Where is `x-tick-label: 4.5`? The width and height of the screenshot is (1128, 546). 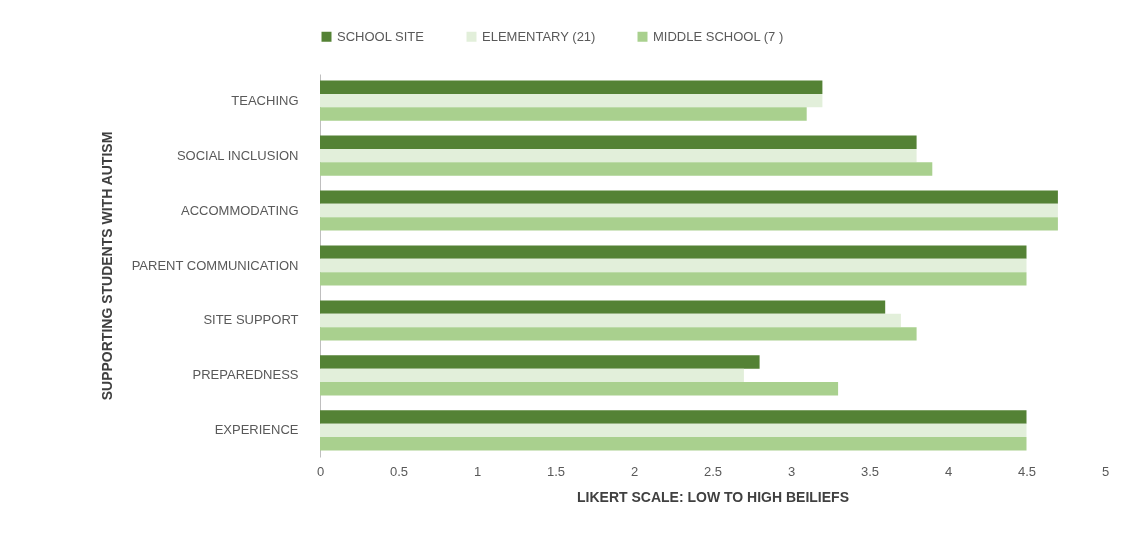
x-tick-label: 4.5 is located at coordinates (1027, 471).